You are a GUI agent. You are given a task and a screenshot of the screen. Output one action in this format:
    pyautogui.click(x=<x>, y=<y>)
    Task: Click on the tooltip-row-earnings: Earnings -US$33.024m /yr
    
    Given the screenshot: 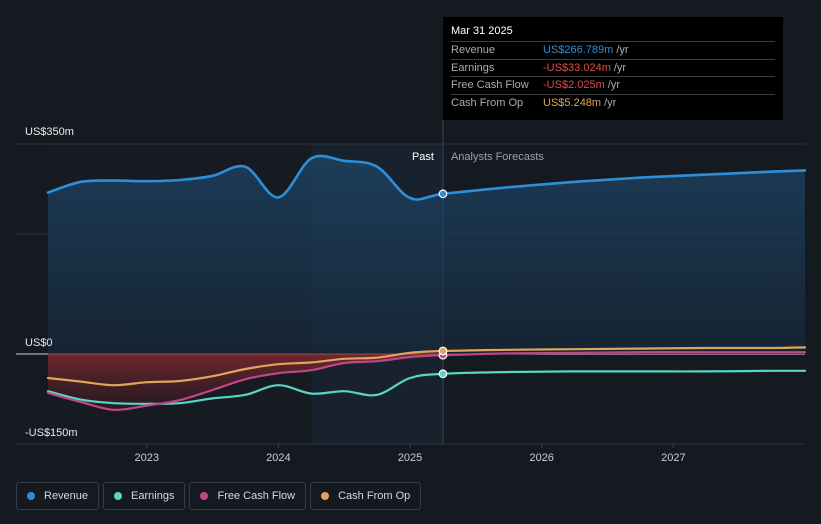 What is the action you would take?
    pyautogui.click(x=613, y=67)
    